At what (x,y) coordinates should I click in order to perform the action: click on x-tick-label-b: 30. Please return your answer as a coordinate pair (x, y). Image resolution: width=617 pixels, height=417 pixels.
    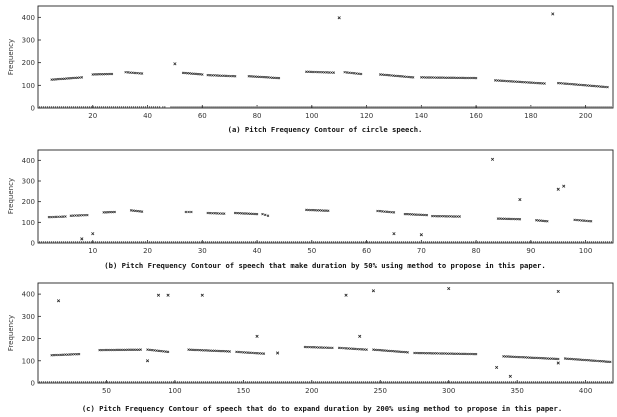
    Looking at the image, I should click on (202, 251).